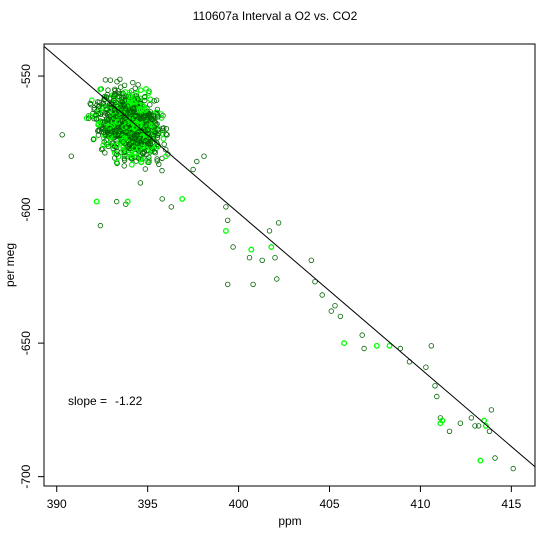  What do you see at coordinates (239, 504) in the screenshot?
I see `x-tick-label: 400` at bounding box center [239, 504].